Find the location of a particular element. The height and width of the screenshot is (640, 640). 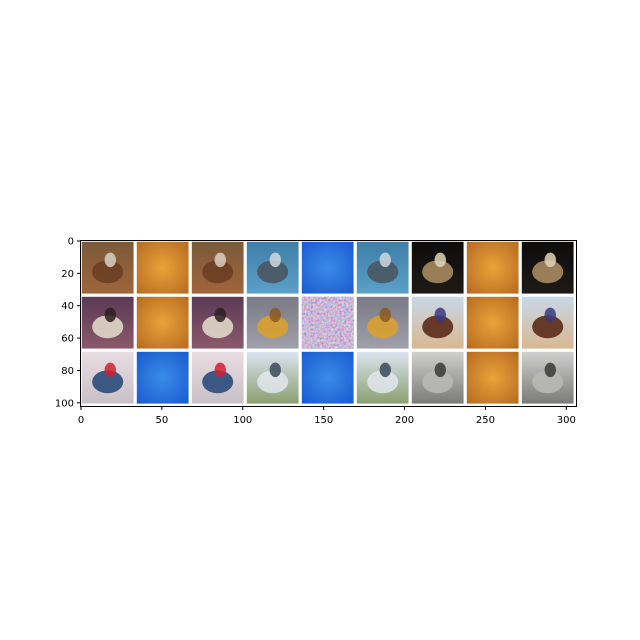

x-tick-label: 150 is located at coordinates (323, 420).